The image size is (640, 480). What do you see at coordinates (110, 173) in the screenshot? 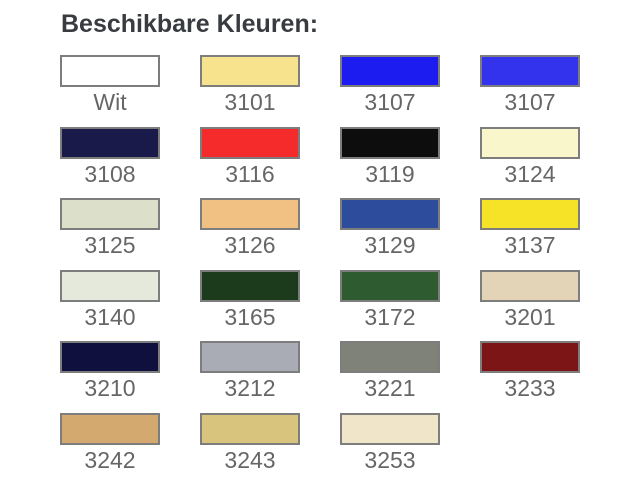
I see `swatch-label: 3108` at bounding box center [110, 173].